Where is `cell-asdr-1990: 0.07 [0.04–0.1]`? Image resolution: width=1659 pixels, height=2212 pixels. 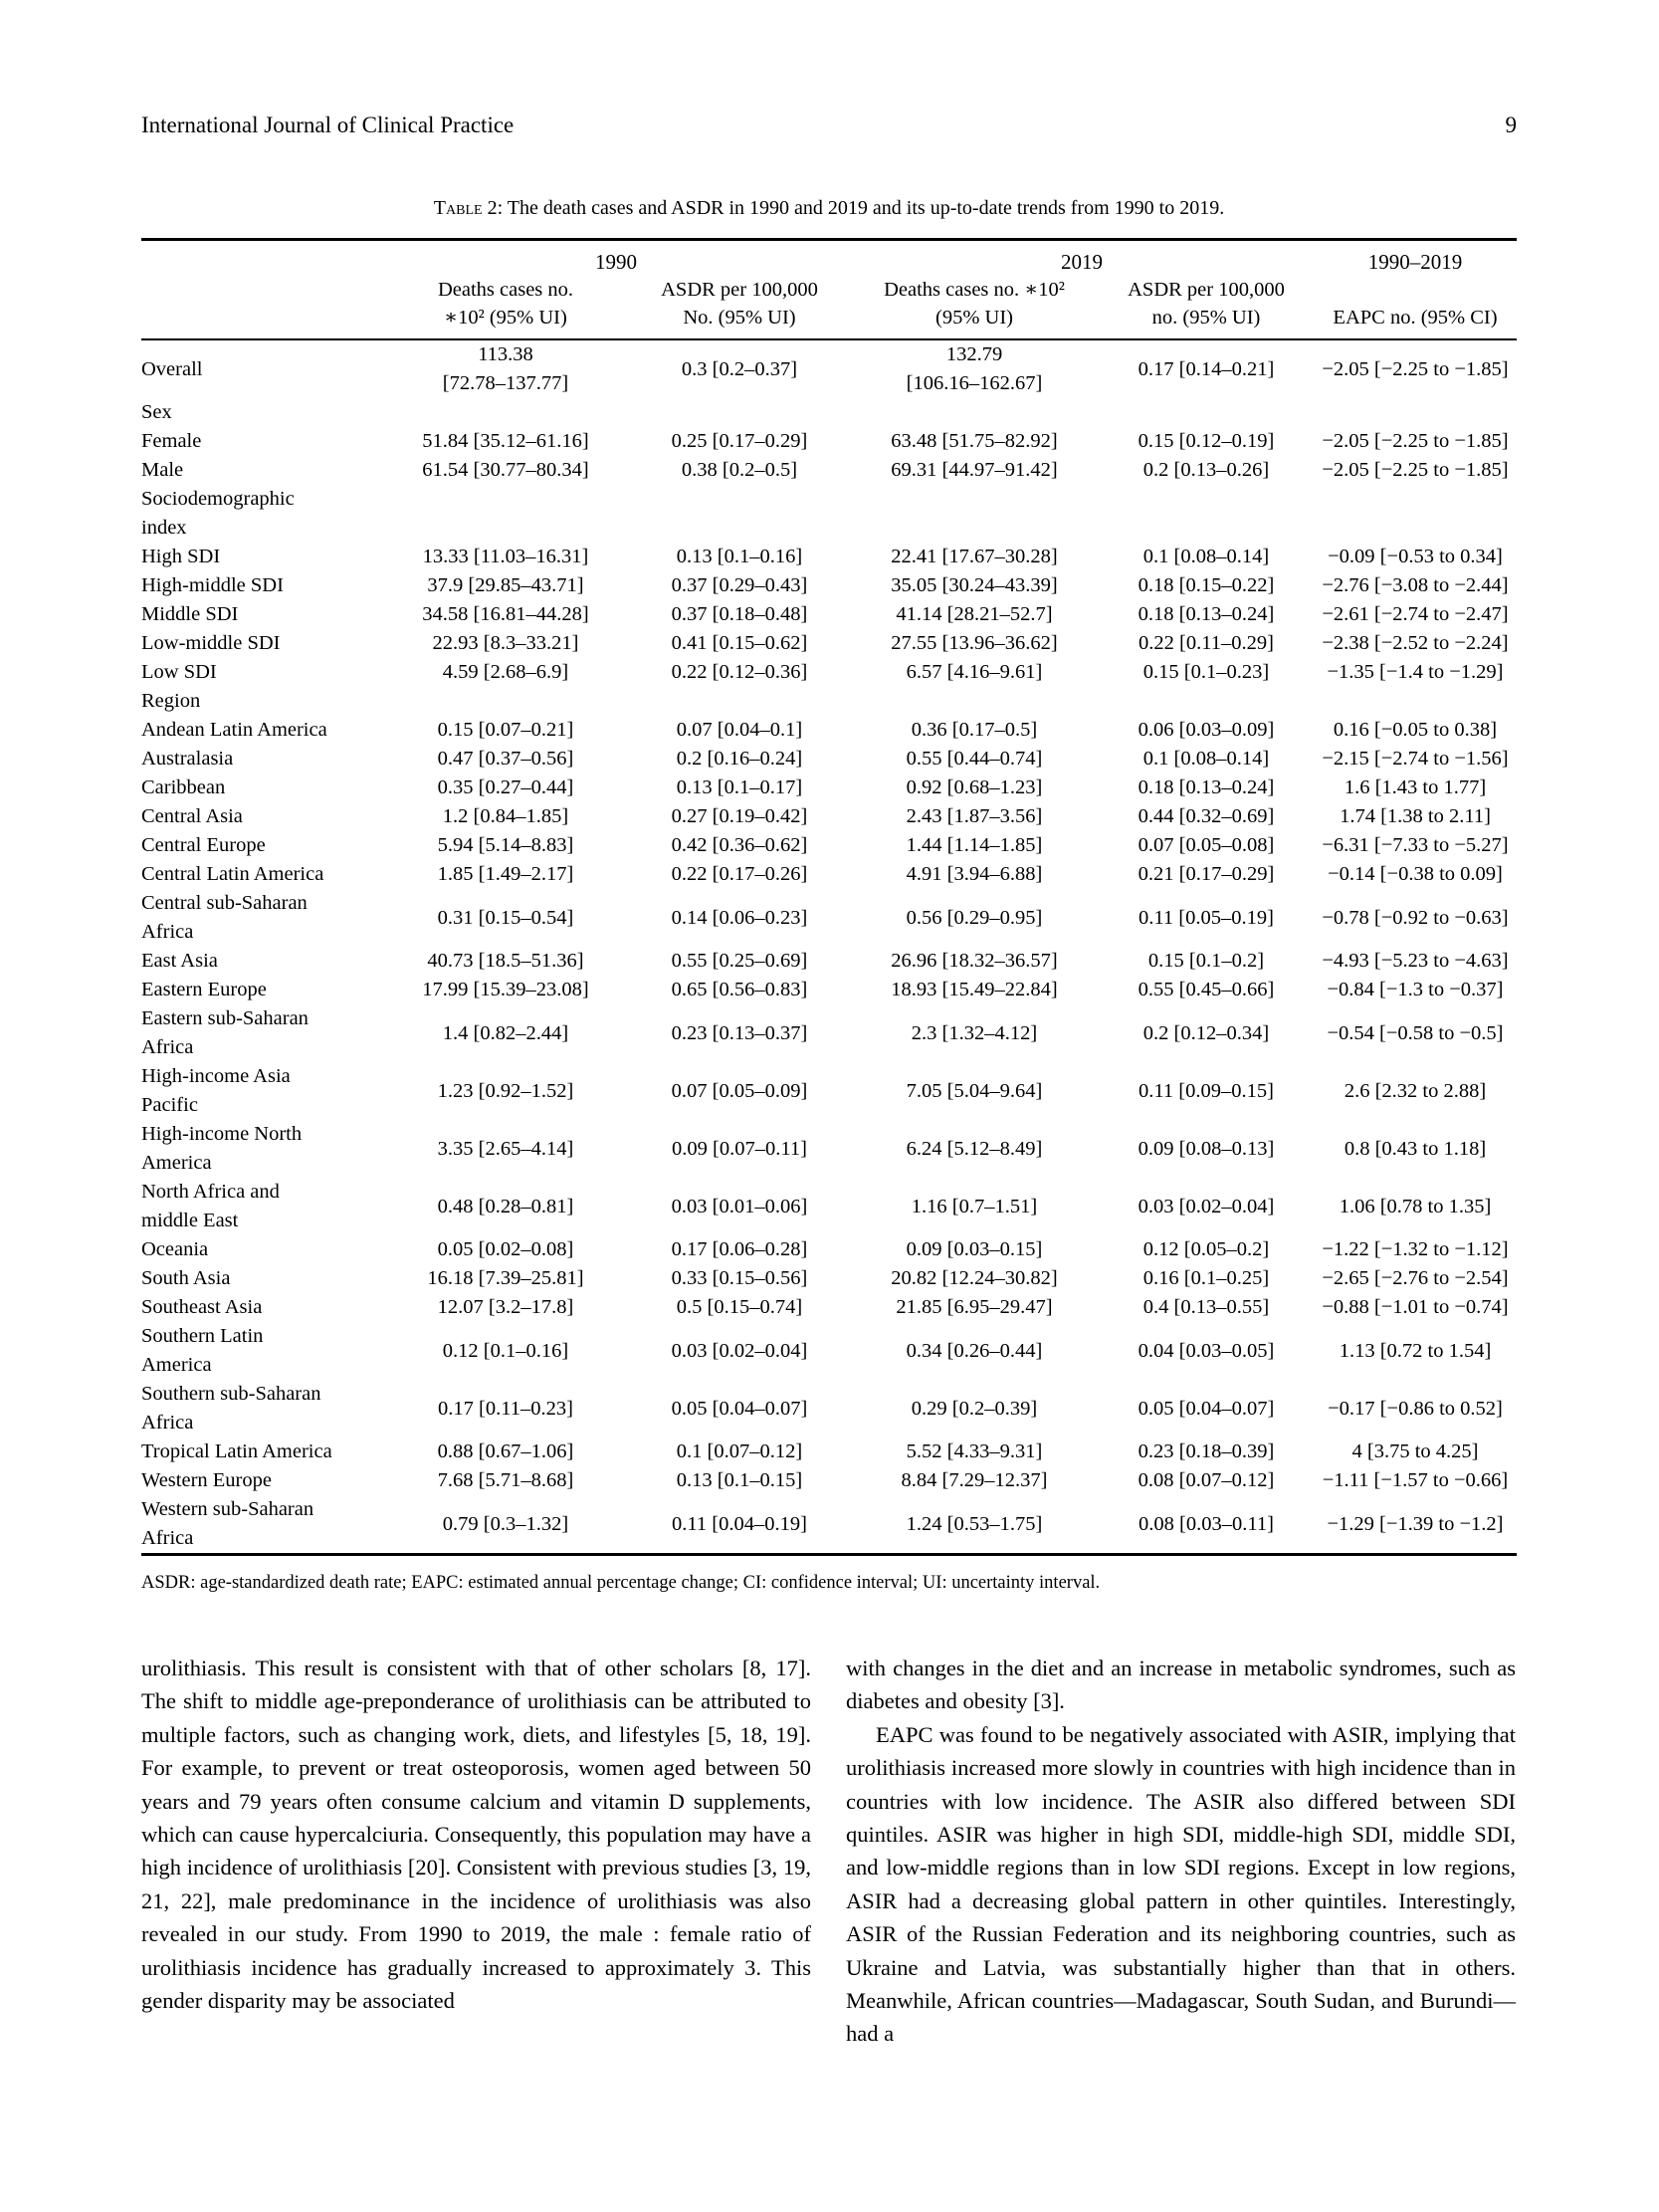
cell-asdr-1990: 0.07 [0.04–0.1] is located at coordinates (739, 730).